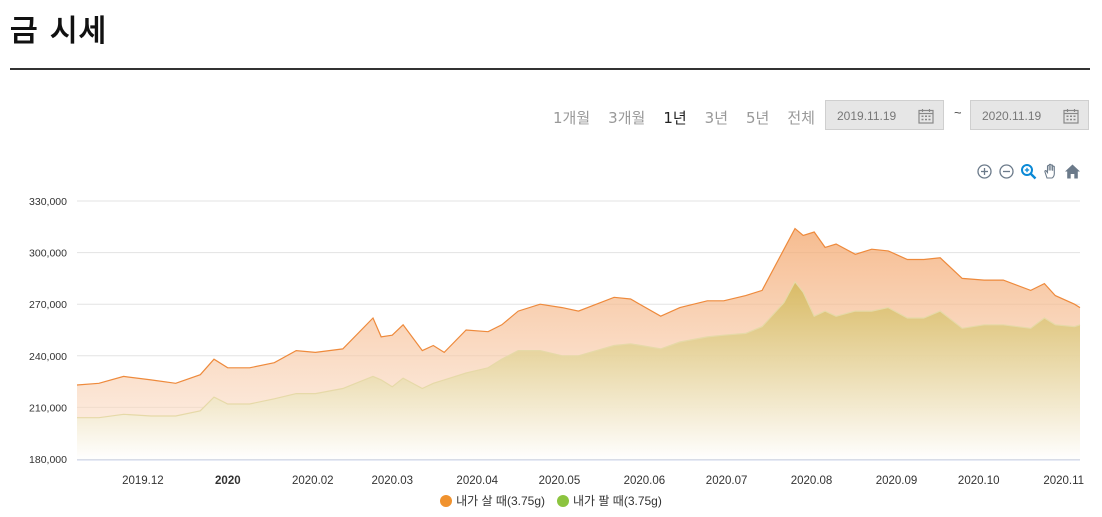  What do you see at coordinates (716, 118) in the screenshot?
I see `range-3-year-button: 3년` at bounding box center [716, 118].